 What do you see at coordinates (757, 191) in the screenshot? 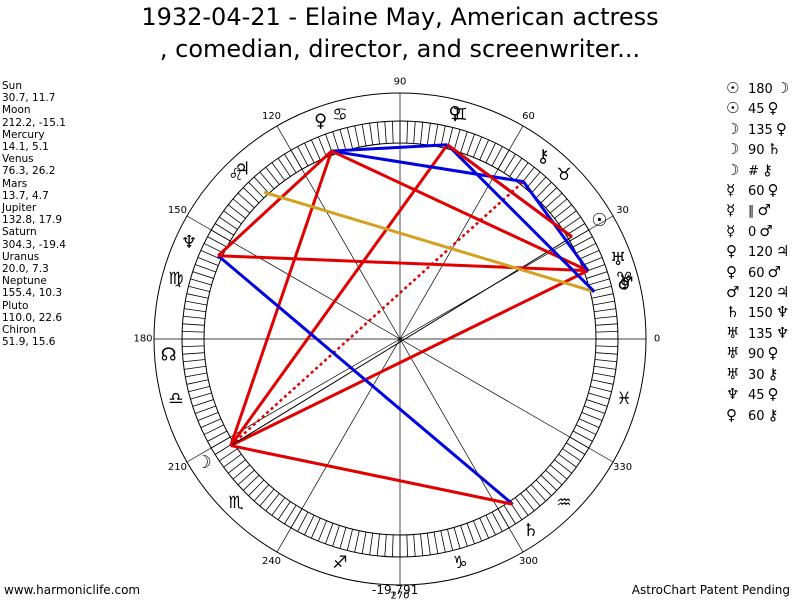
I see `aspect-row: ☿ 60 ♀` at bounding box center [757, 191].